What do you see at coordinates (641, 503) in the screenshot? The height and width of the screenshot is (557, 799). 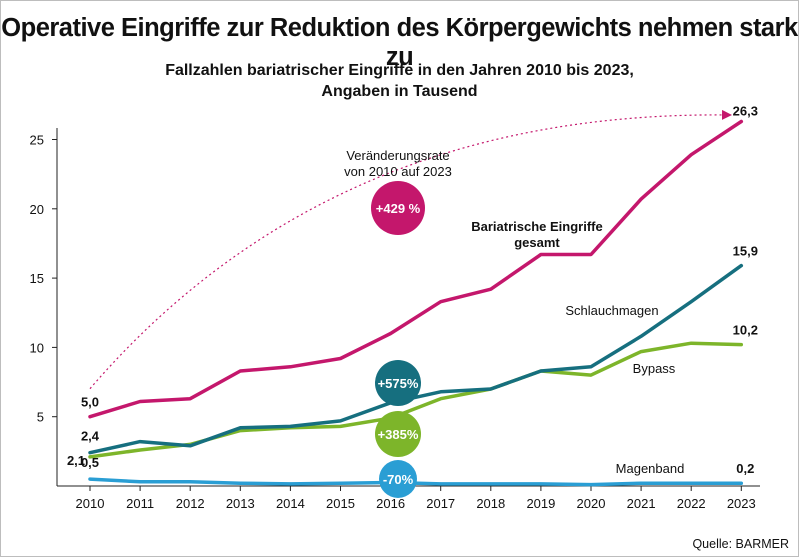 I see `x-tick-label: 2021` at bounding box center [641, 503].